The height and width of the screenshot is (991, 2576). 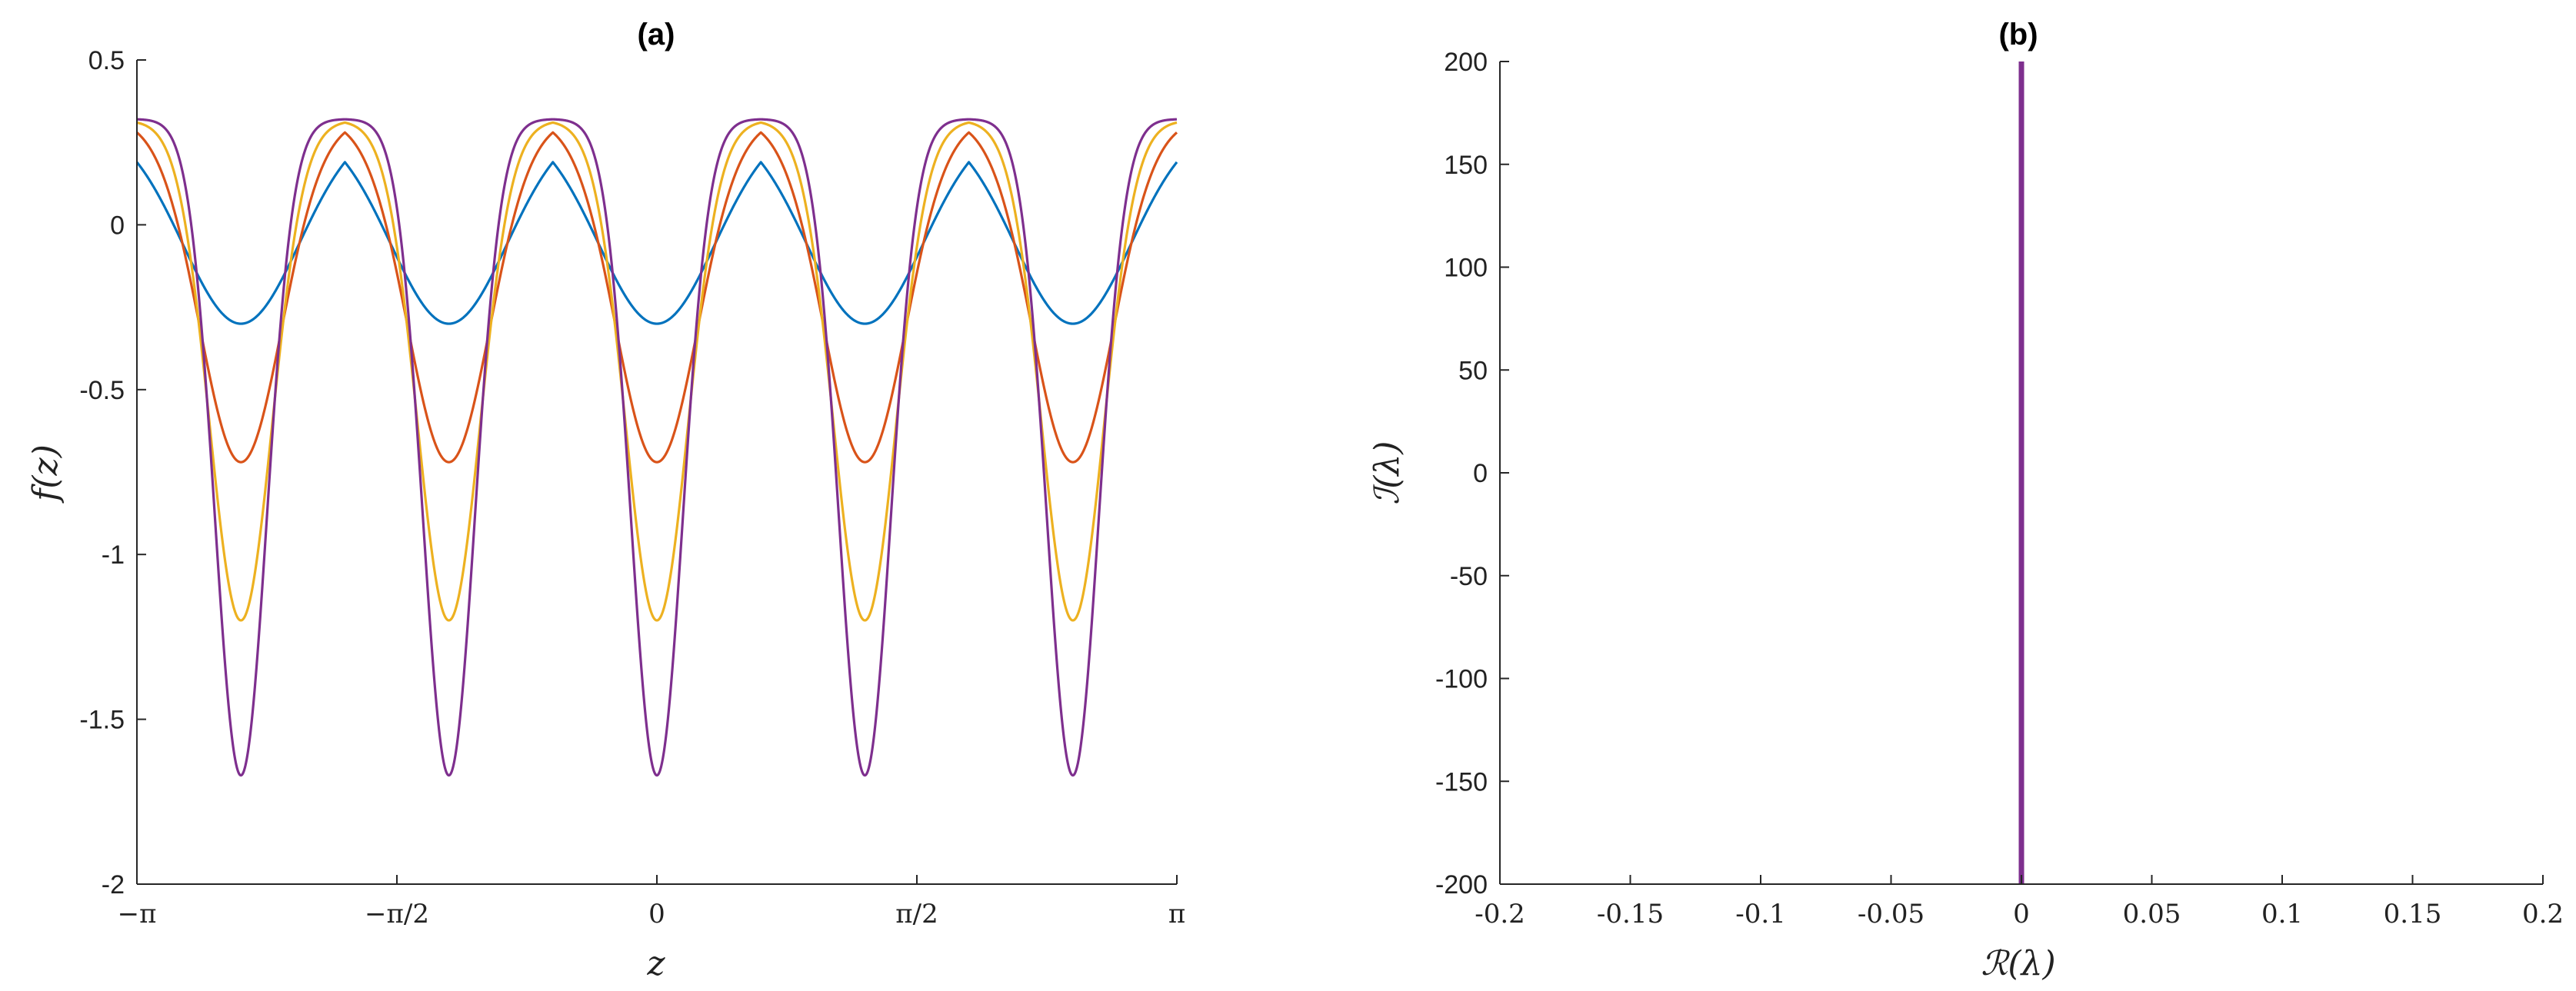 What do you see at coordinates (106, 61) in the screenshot?
I see `y-tick-label: 0.5` at bounding box center [106, 61].